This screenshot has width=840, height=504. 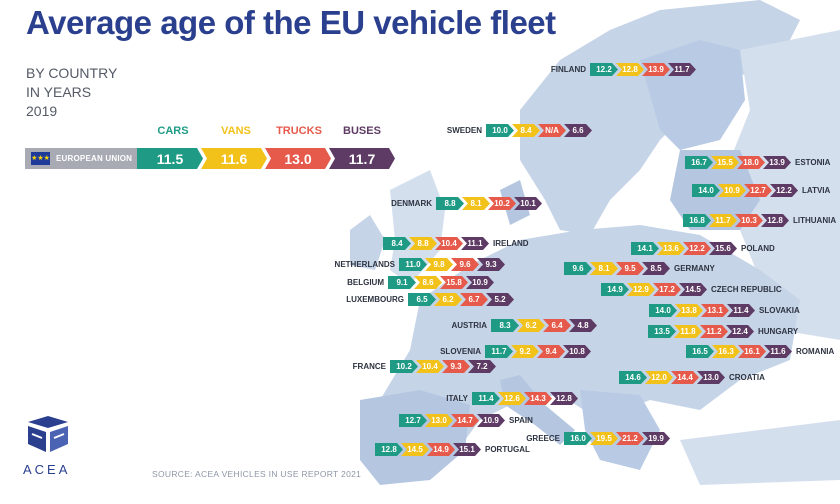 I want to click on netherlands-label: NETHERLANDS, so click(x=364, y=264).